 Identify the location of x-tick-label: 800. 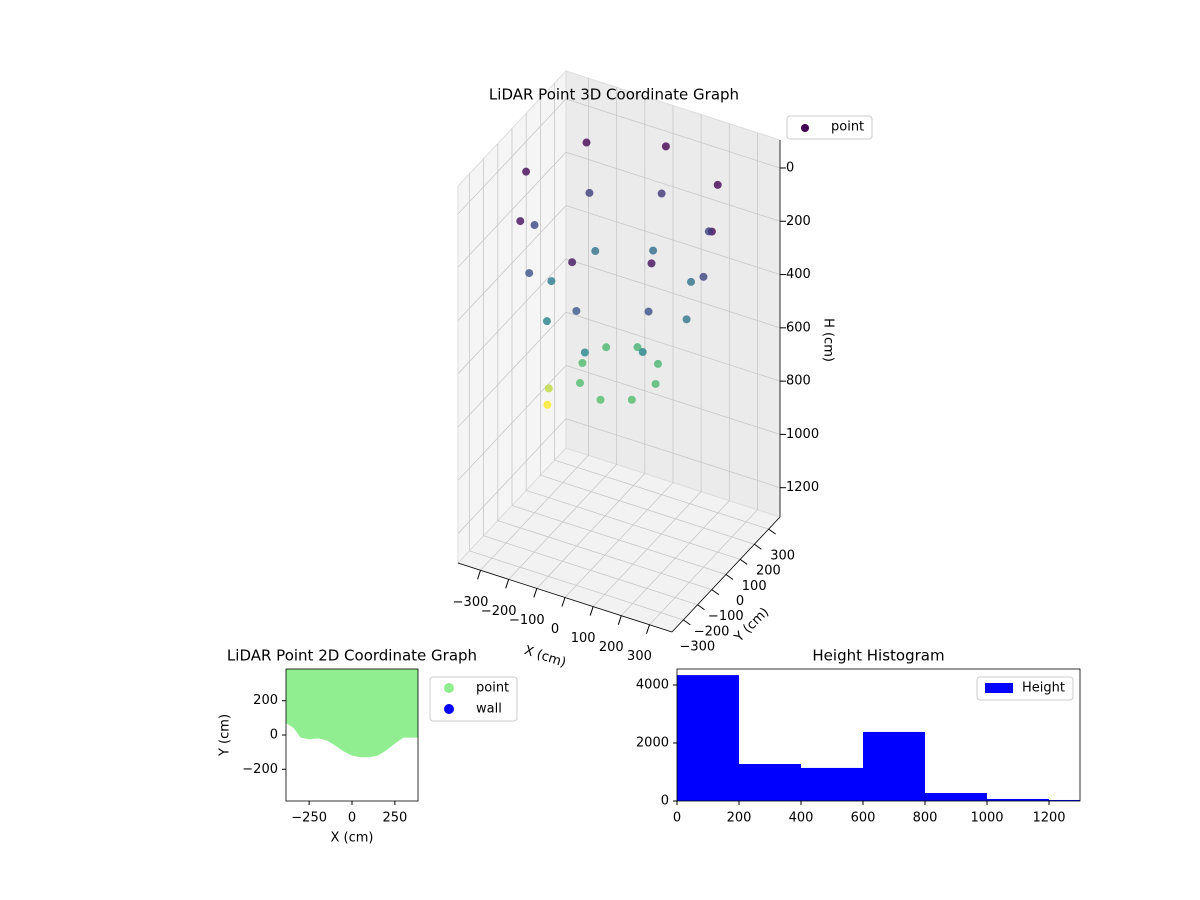
(925, 818).